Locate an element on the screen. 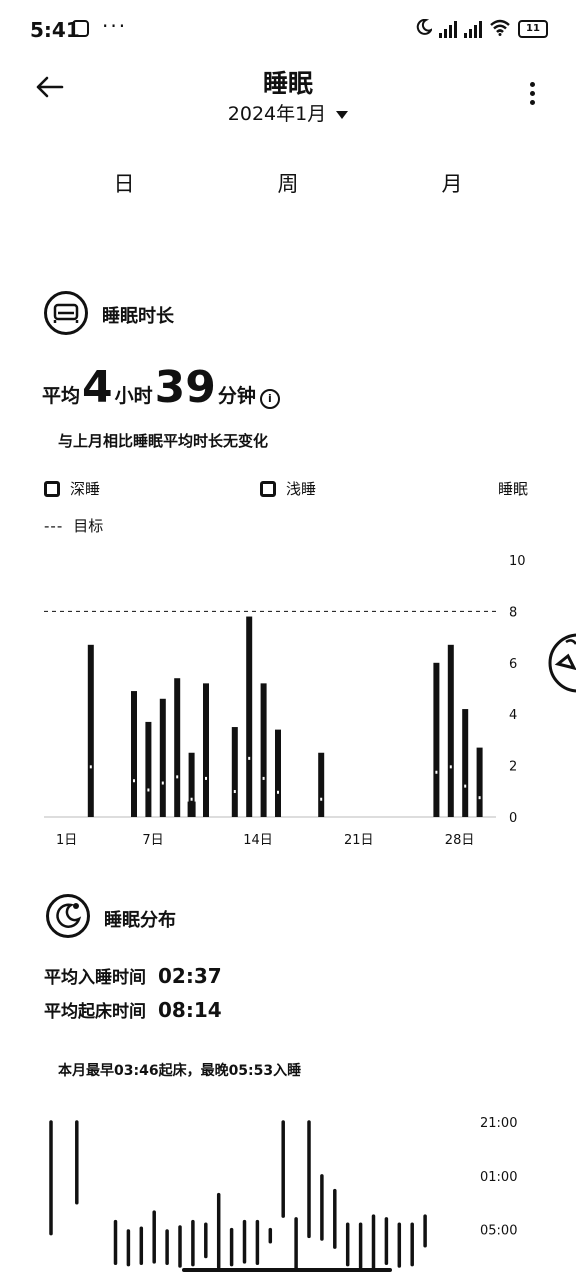 Image resolution: width=576 pixels, height=1280 pixels. wifi-icon is located at coordinates (500, 28).